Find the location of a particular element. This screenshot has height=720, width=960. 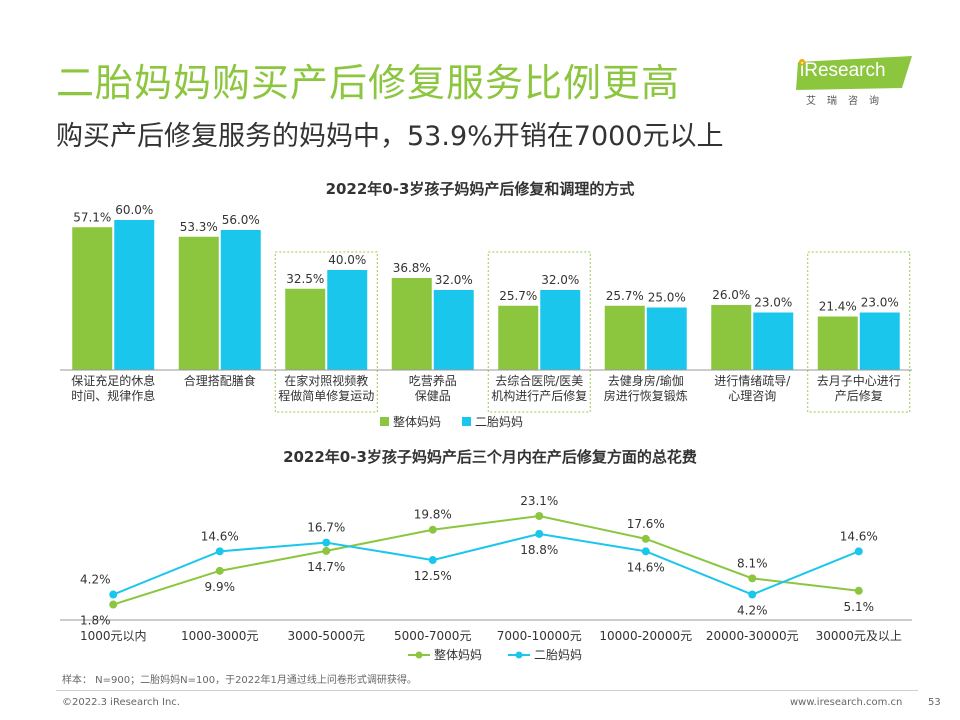

line-x-label-4: 7000-10000元 is located at coordinates (539, 636).